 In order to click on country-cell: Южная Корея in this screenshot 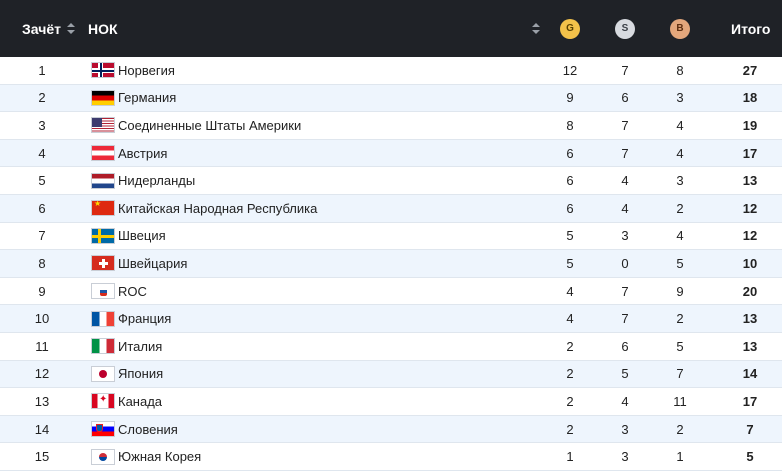, I will do `click(146, 456)`.